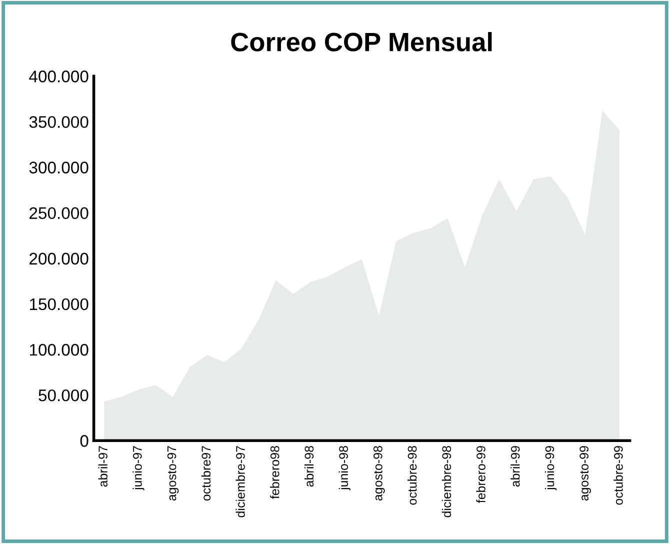  I want to click on x-tick-label: junio-97, so click(138, 468).